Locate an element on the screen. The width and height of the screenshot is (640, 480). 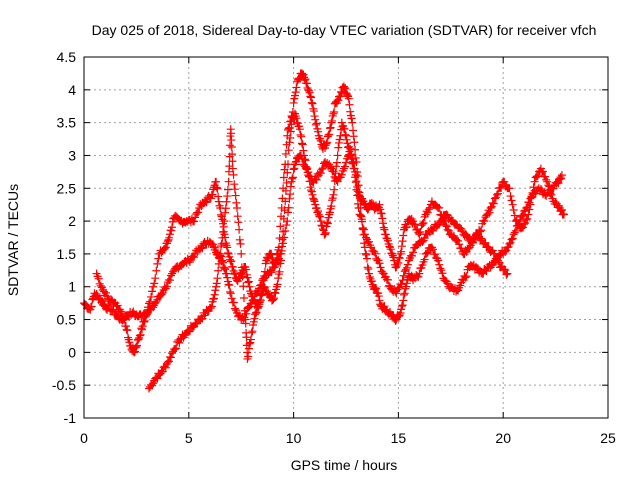
y-tick-label: 3 is located at coordinates (72, 155).